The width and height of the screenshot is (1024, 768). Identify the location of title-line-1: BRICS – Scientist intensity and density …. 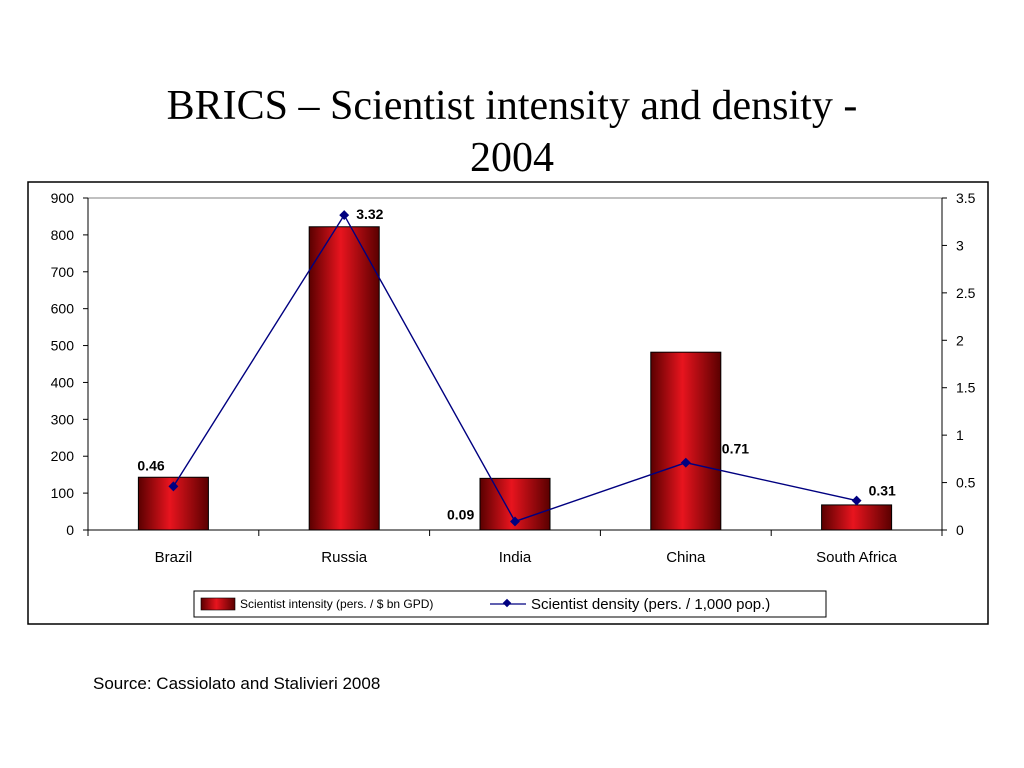
(512, 106).